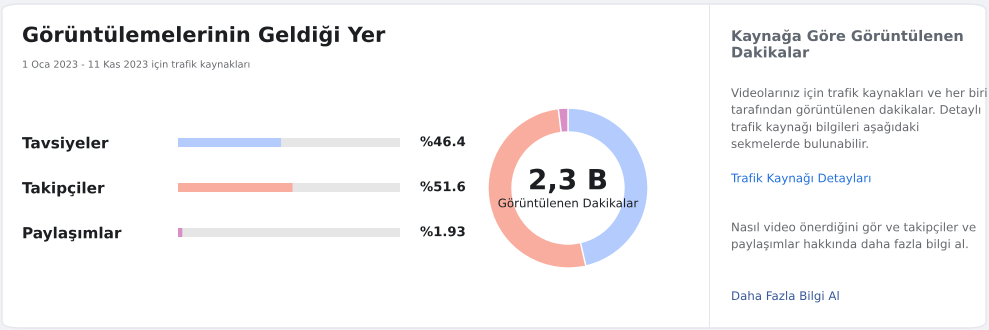 This screenshot has width=989, height=330. What do you see at coordinates (858, 118) in the screenshot?
I see `text: Videolarınız için trafik kaynakları ve her biri tarafından görüntülenen dakikalar. Detaylı trafik kaynağı bilgileri aşağıdaki sekmelerde bulunabilir.` at bounding box center [858, 118].